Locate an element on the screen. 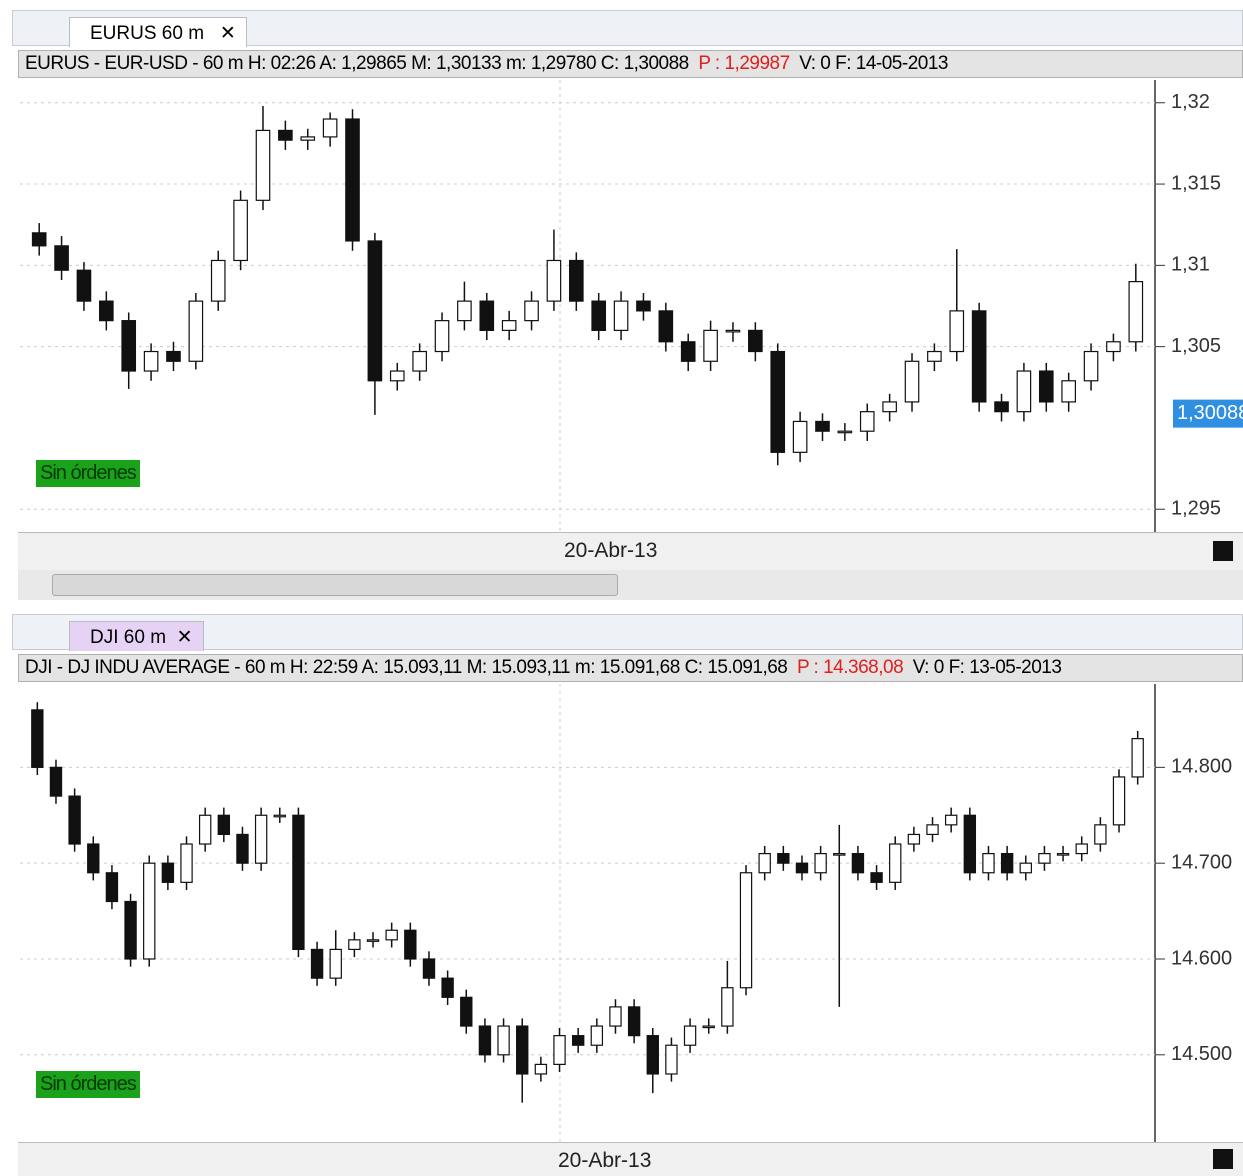 This screenshot has width=1243, height=1176. last-price-tag is located at coordinates (1208, 413).